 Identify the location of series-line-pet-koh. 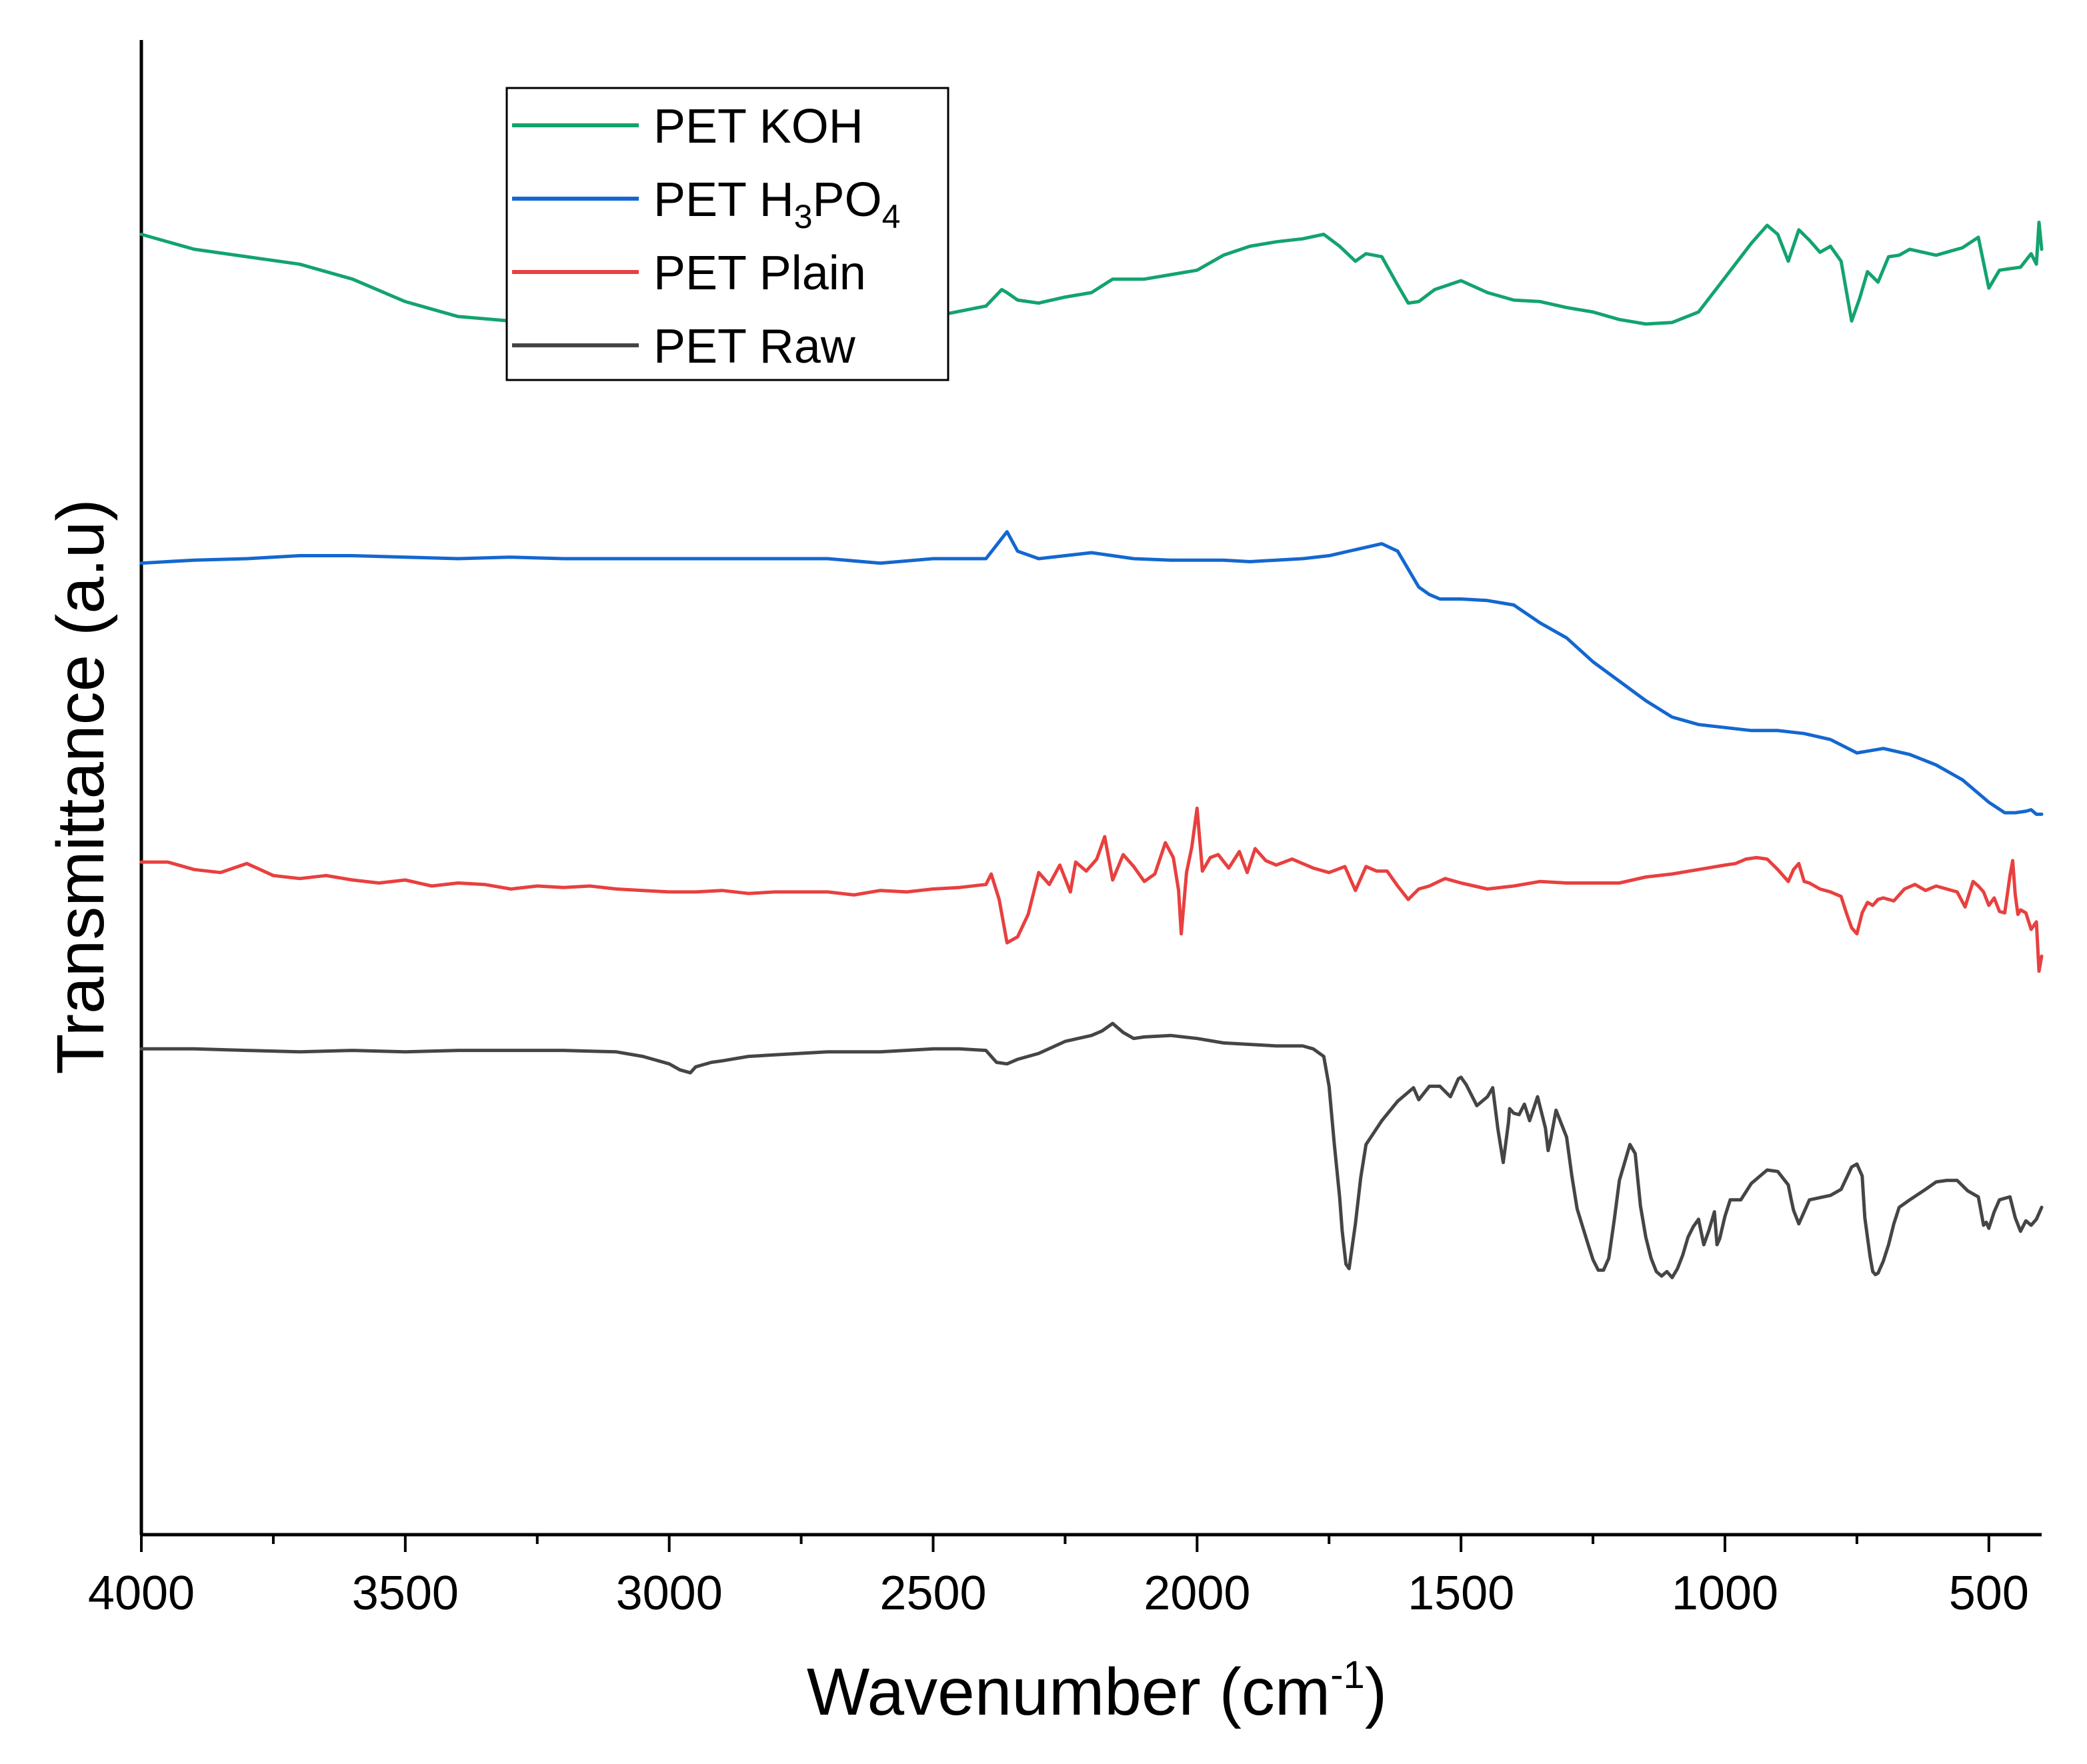
(1091, 279).